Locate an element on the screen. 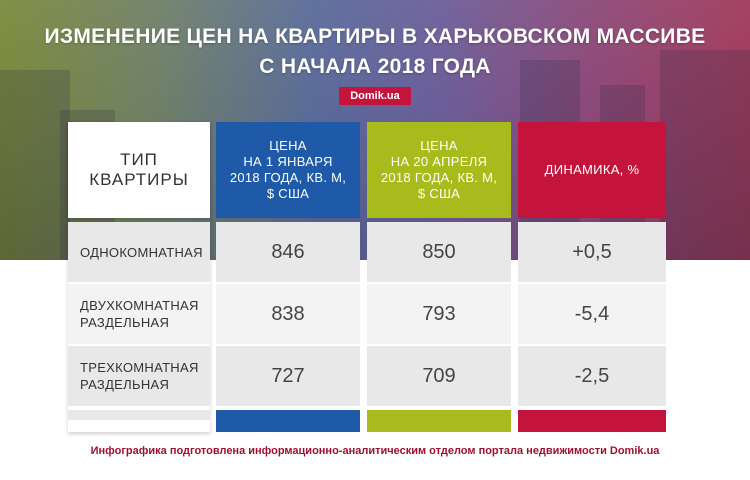 The height and width of the screenshot is (480, 750). header-dynamics: ДИНАМИКА, % is located at coordinates (592, 170).